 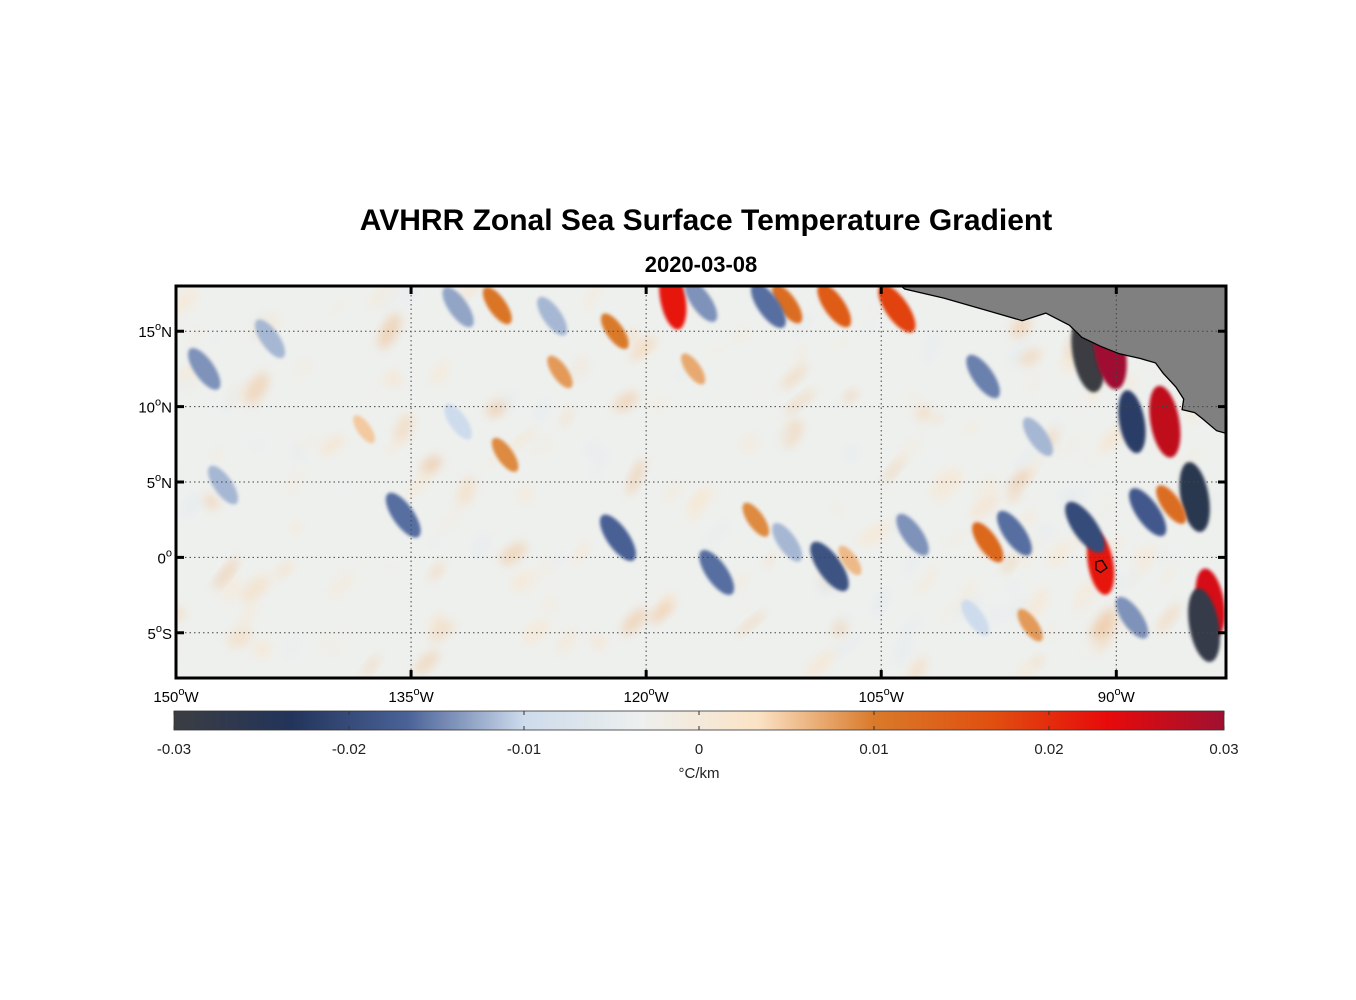 I want to click on colorbar-tick-label: 0.03, so click(x=1223, y=749).